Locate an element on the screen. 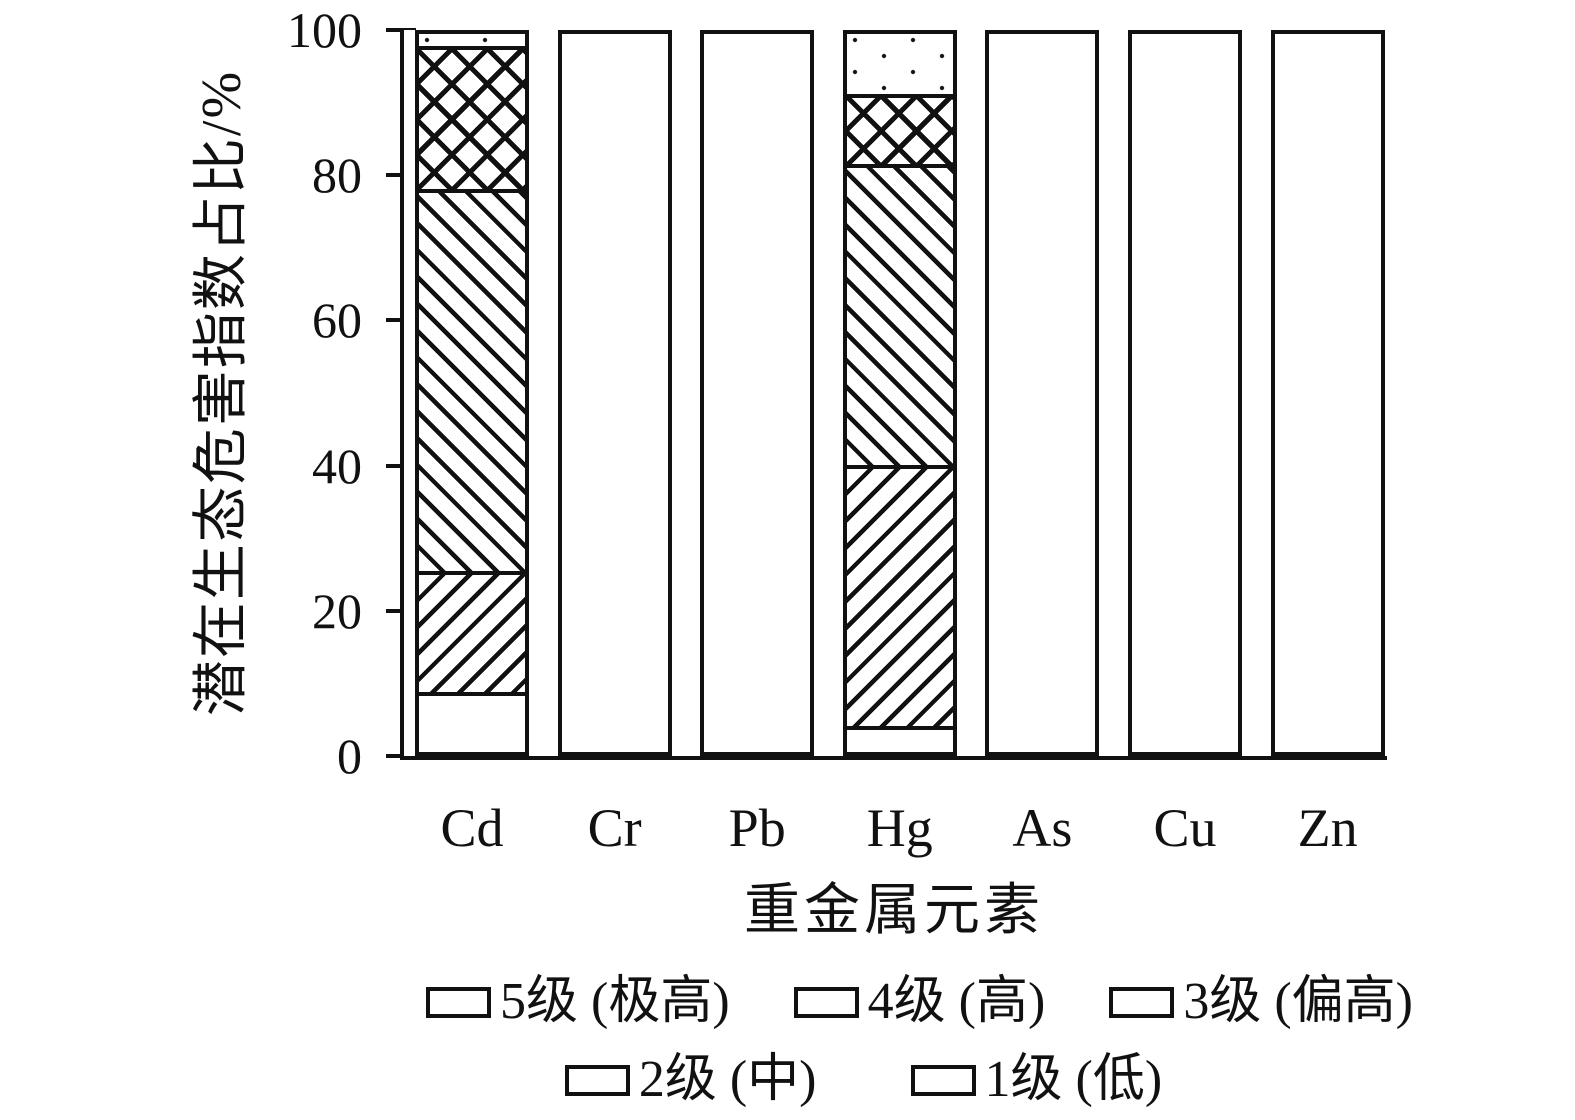  segment-Cd-2级 (中) is located at coordinates (472, 631).